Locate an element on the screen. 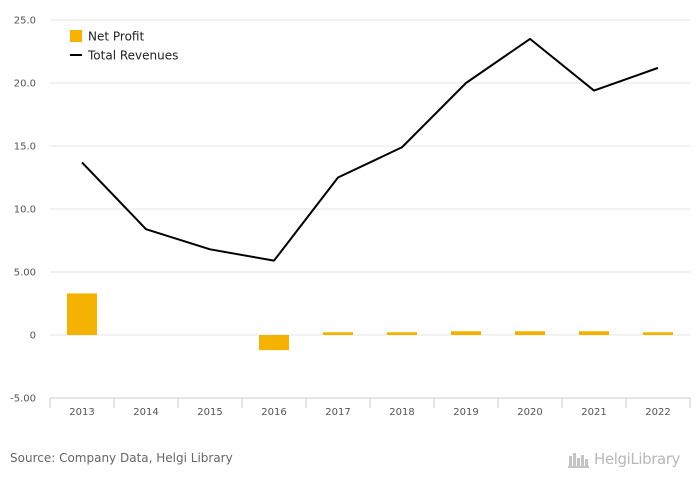  x-tick-label: 2021 is located at coordinates (593, 412).